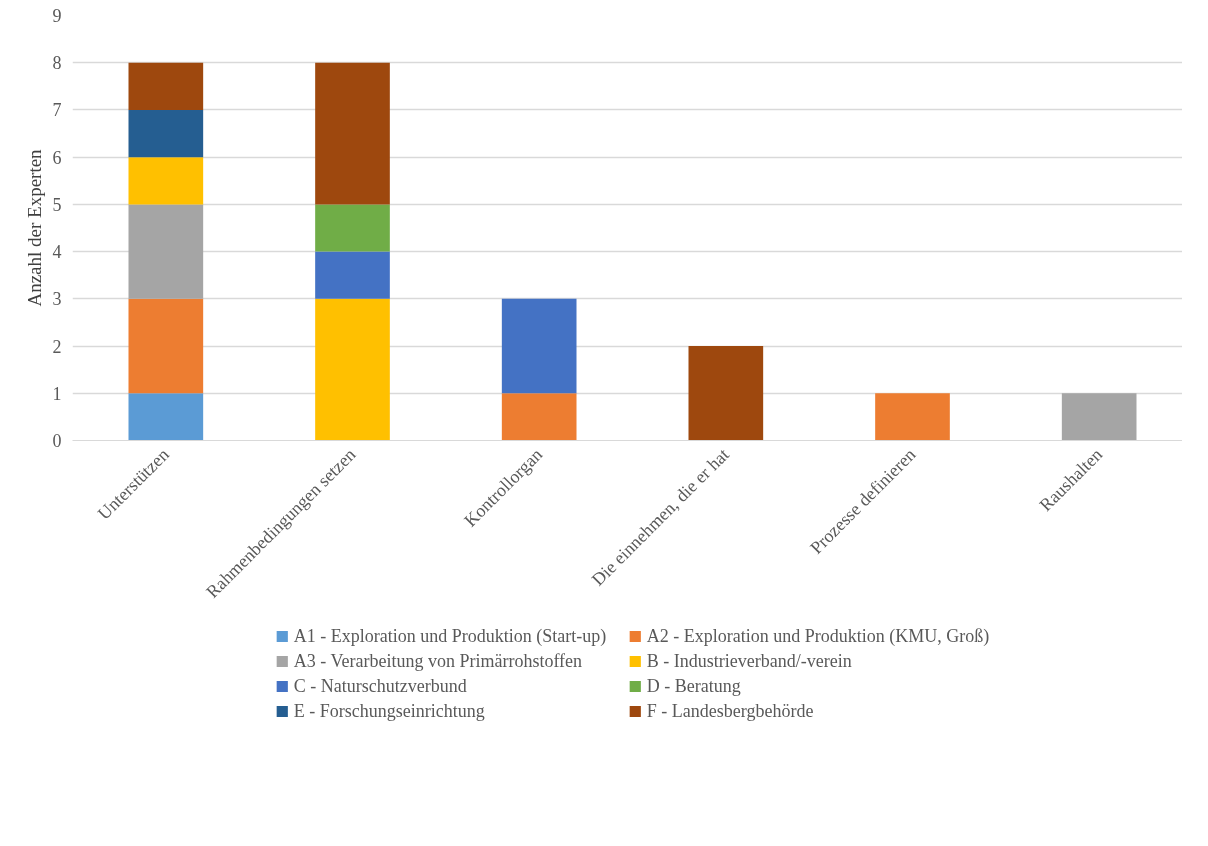  What do you see at coordinates (749, 661) in the screenshot?
I see `legend-label: B - Industrieverband/-verein` at bounding box center [749, 661].